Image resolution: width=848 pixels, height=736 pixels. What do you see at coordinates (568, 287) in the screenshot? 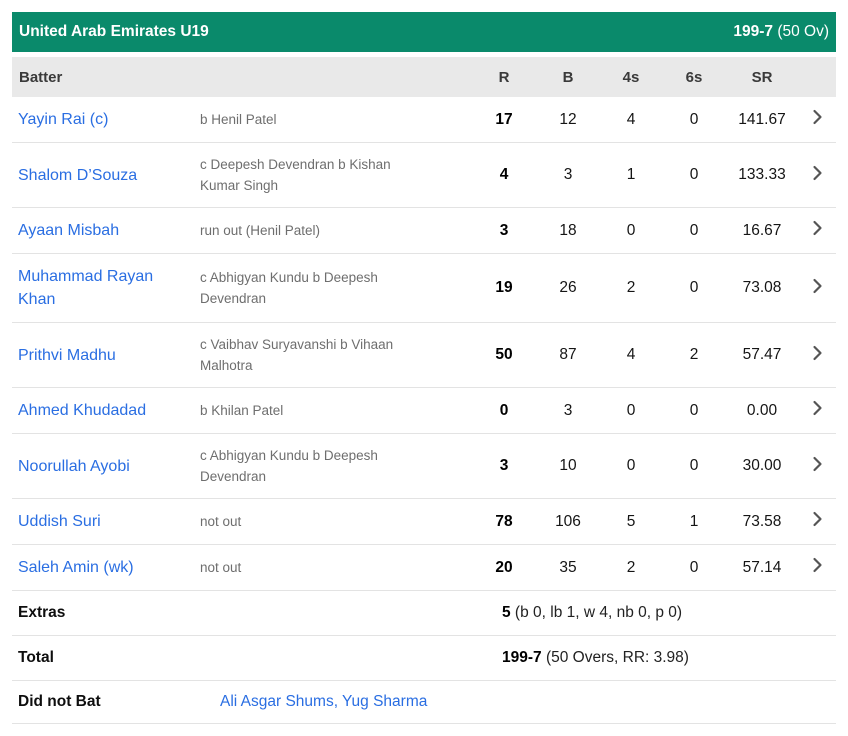
I see `balls-value: 26` at bounding box center [568, 287].